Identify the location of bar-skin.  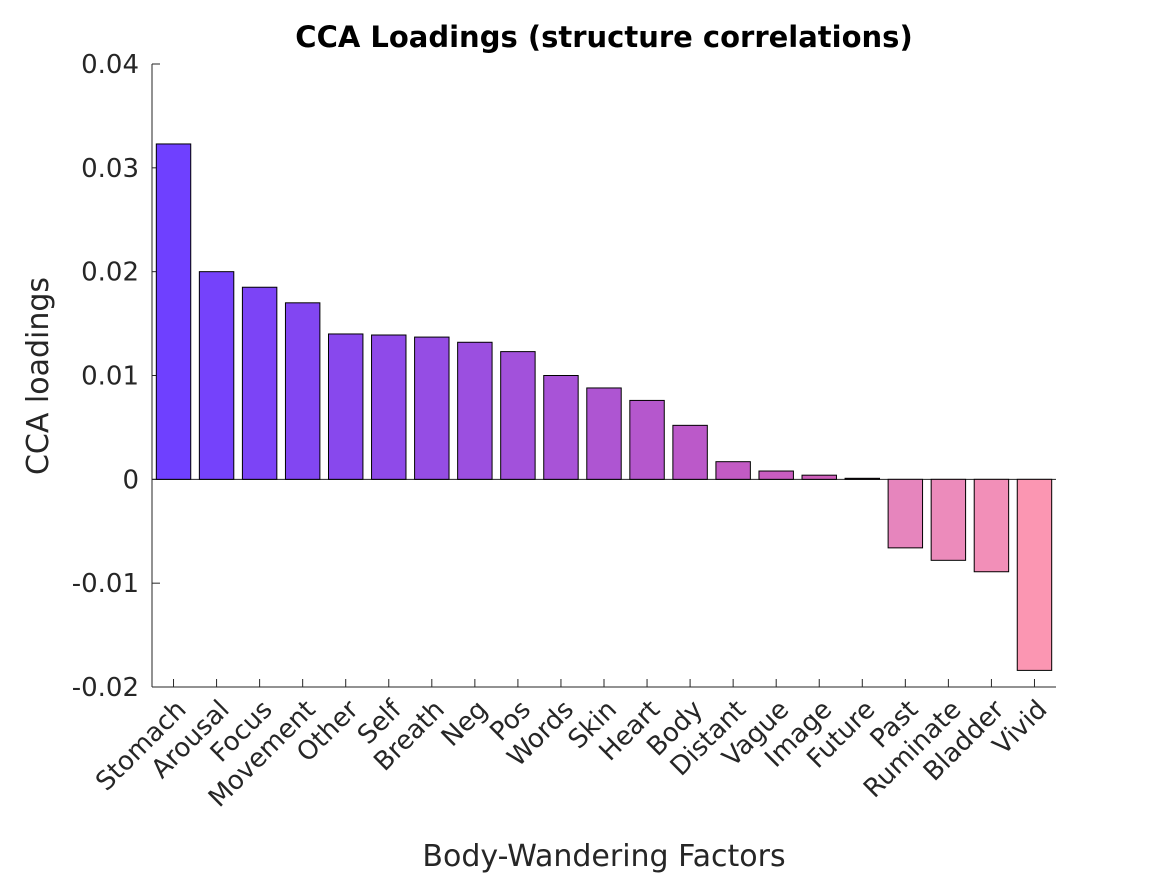
(604, 433).